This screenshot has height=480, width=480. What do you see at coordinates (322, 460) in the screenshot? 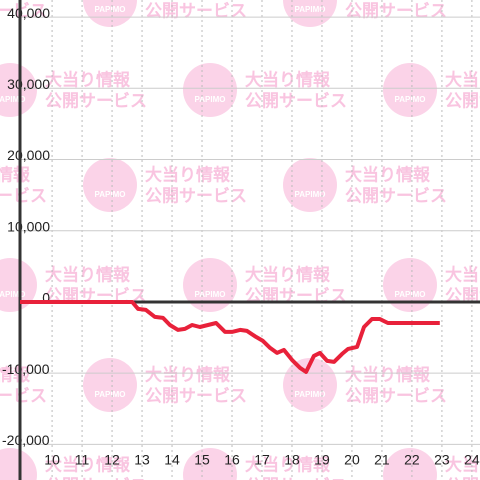
I see `x-tick-label: 19` at bounding box center [322, 460].